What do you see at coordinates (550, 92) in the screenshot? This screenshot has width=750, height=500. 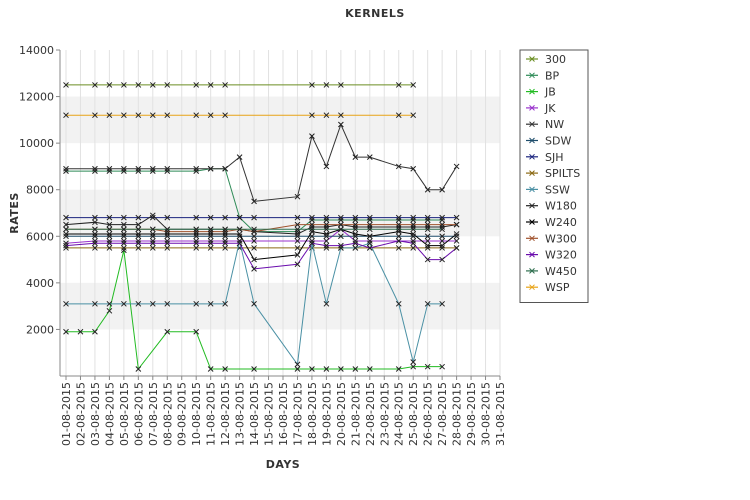 I see `legend-label: JB` at bounding box center [550, 92].